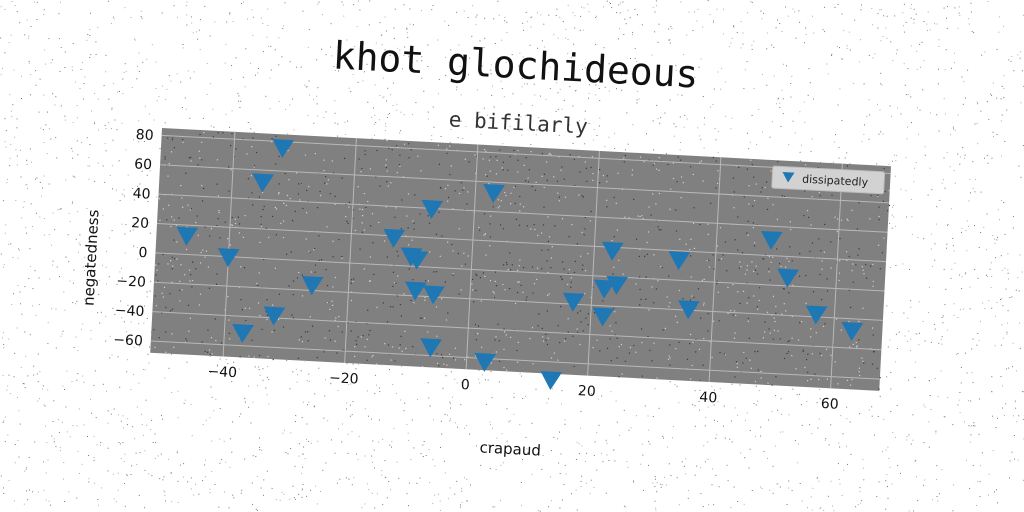 Image resolution: width=1024 pixels, height=512 pixels. Describe the element at coordinates (143, 164) in the screenshot. I see `y-tick-label: 60` at that location.